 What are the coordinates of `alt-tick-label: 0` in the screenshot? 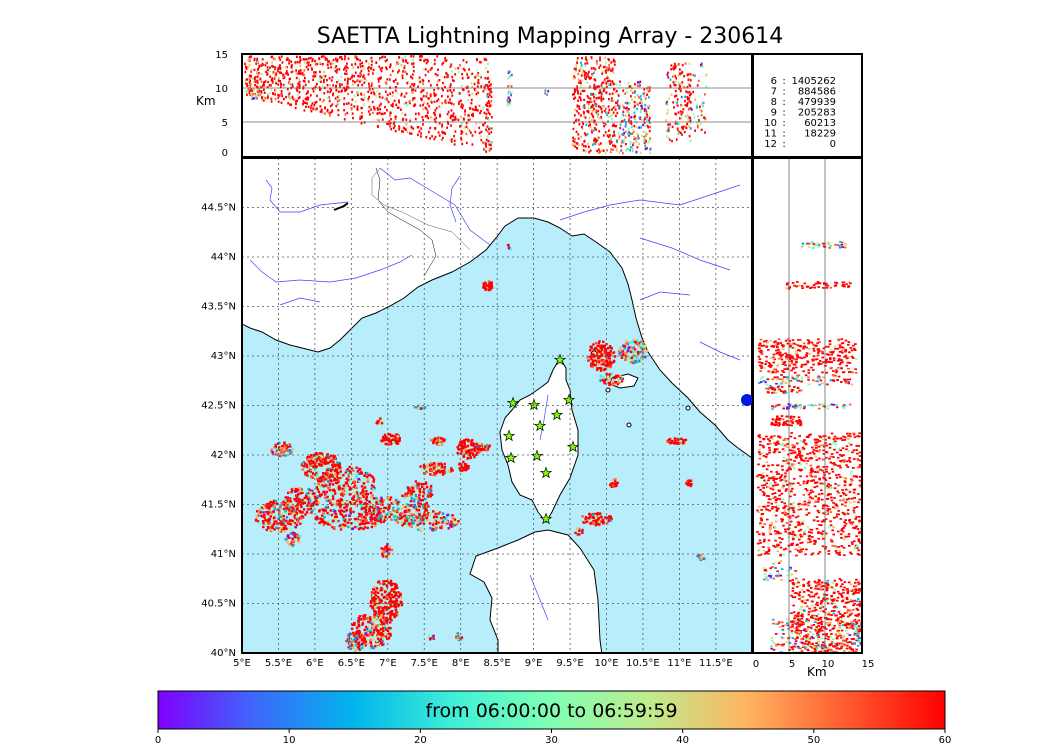 It's located at (225, 153).